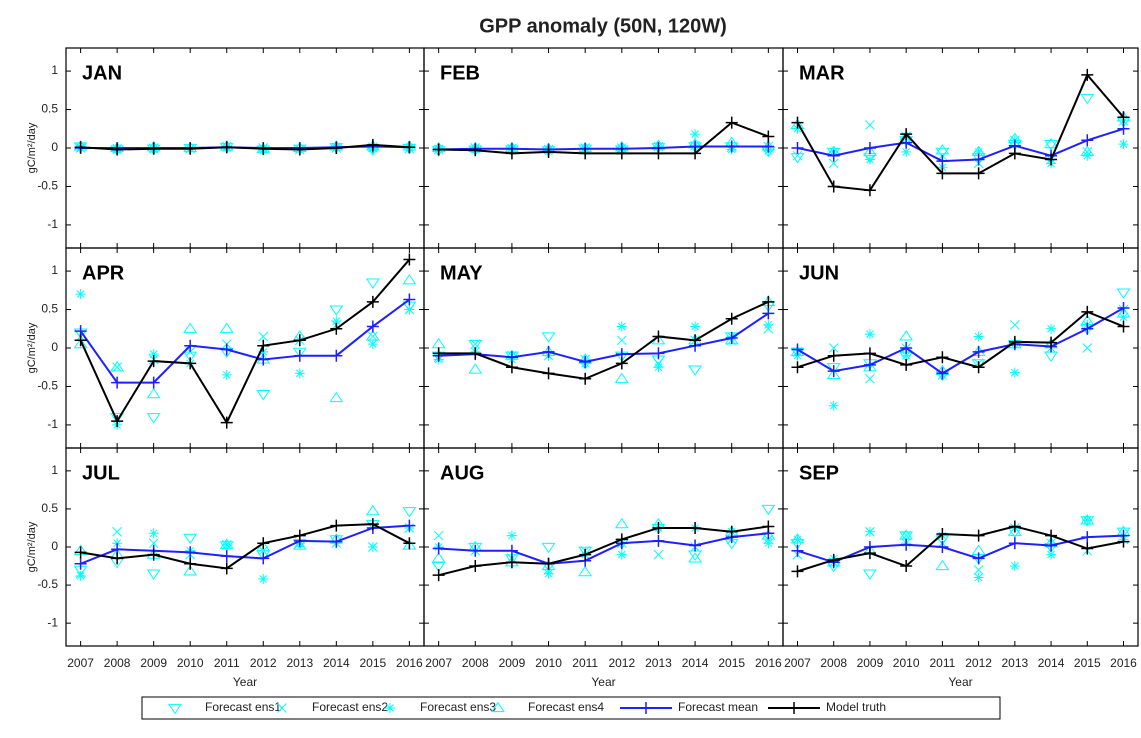 The height and width of the screenshot is (738, 1141). Describe the element at coordinates (103, 273) in the screenshot. I see `panel-title: APR` at that location.